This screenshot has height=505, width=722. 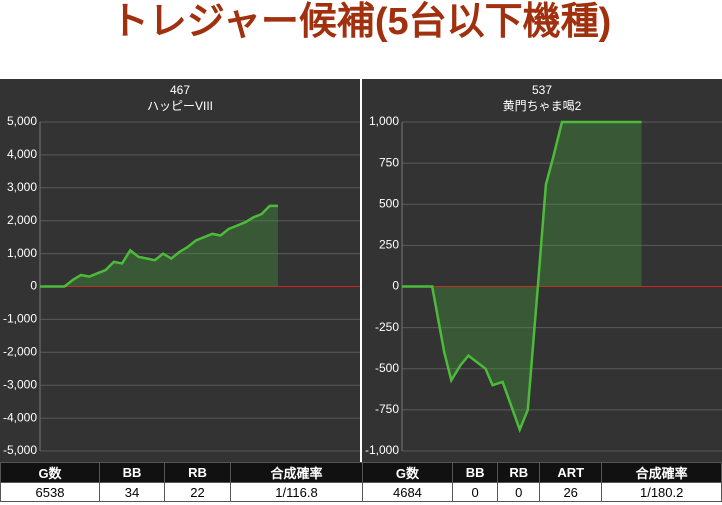 I want to click on table-row: 4684 0 0 26 1/180.2, so click(x=542, y=492).